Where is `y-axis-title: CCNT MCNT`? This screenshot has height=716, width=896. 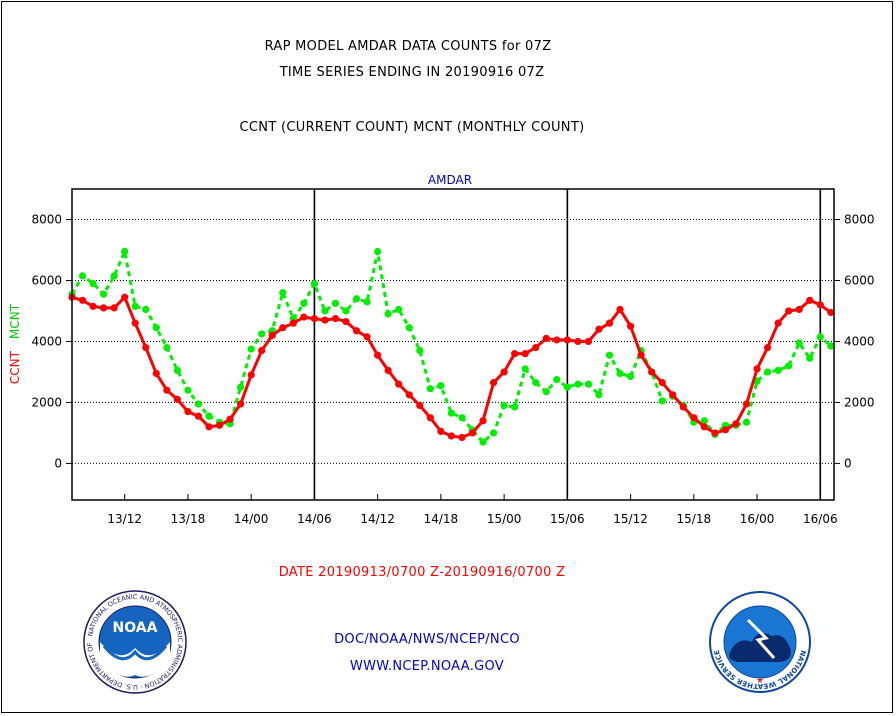 y-axis-title: CCNT MCNT is located at coordinates (15, 343).